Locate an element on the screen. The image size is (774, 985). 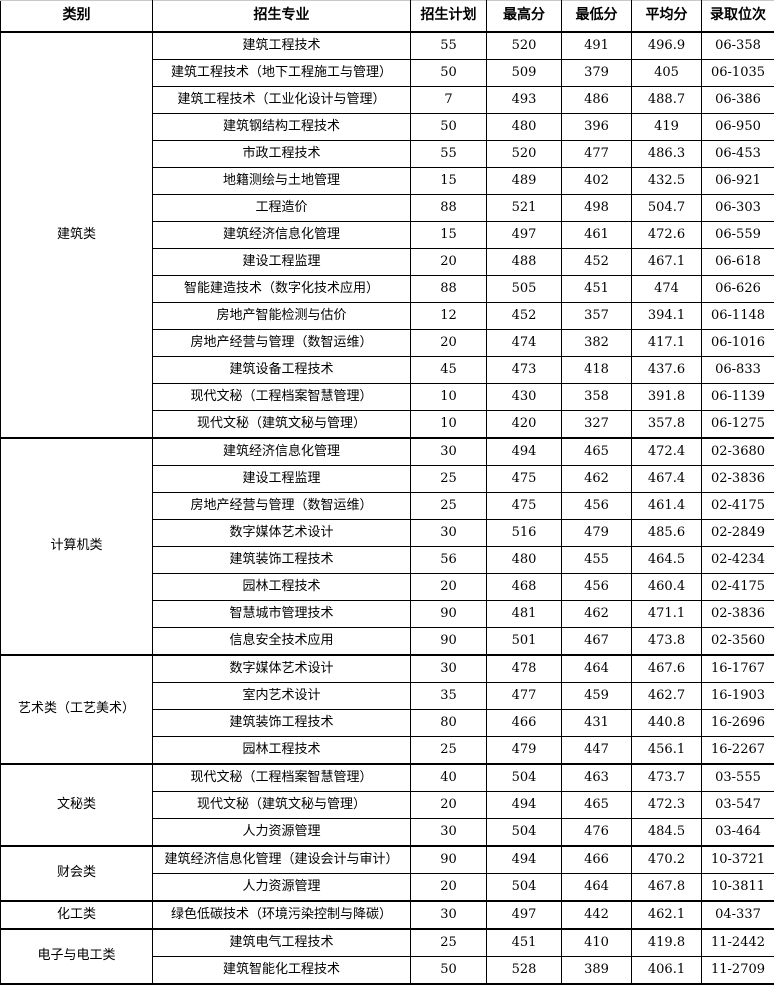
min-score-cell: 358 is located at coordinates (597, 397).